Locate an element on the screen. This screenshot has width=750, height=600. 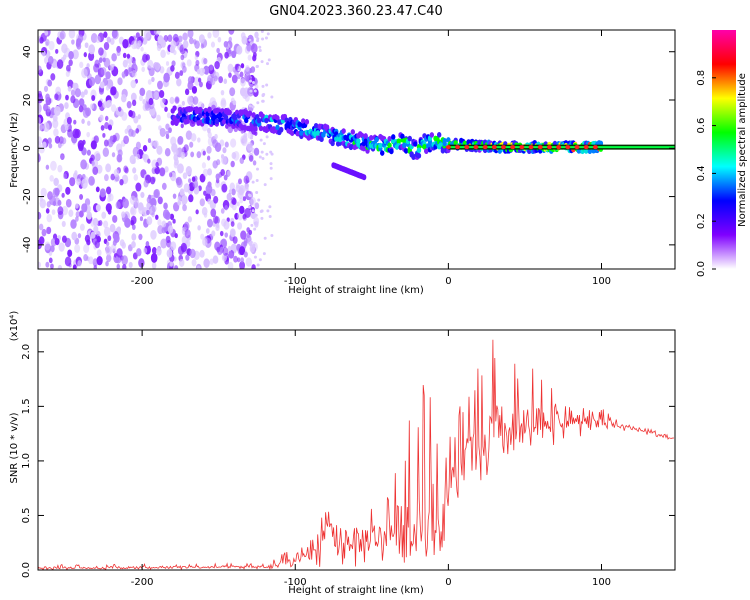
y-tick-label: 40 is located at coordinates (27, 51).